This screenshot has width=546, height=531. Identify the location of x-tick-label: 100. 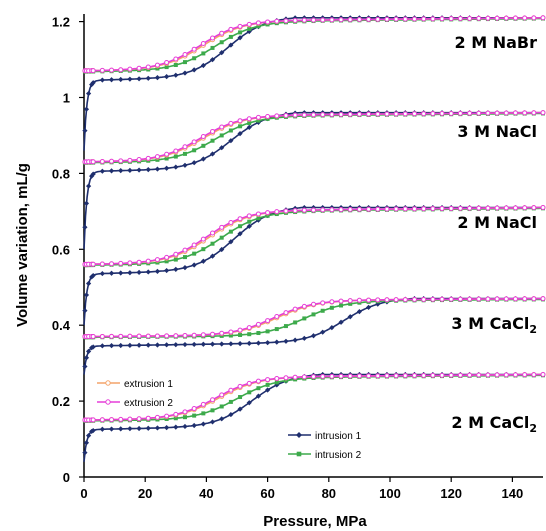
(390, 493).